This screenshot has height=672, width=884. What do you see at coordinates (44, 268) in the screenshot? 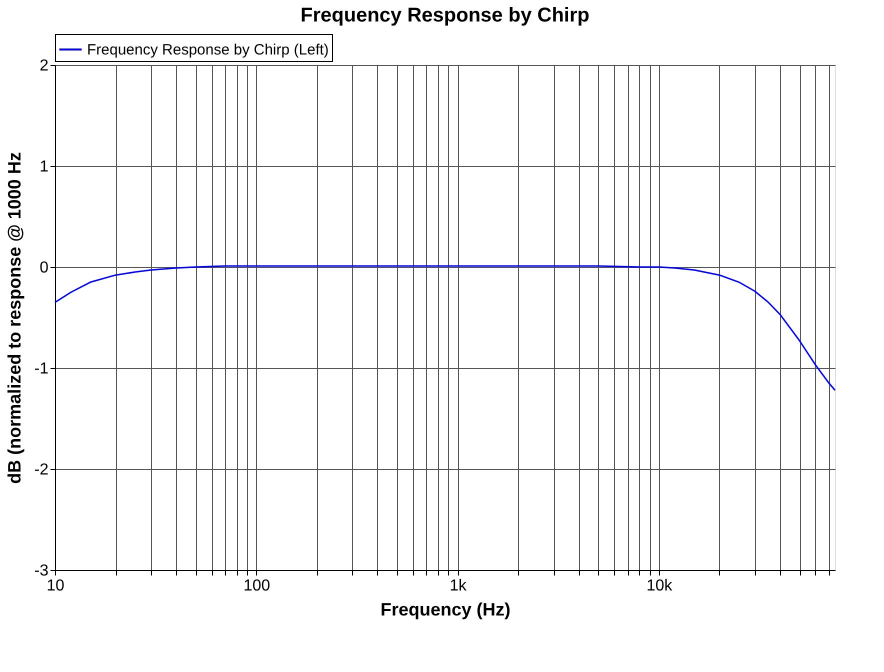
I see `y-tick-label: 0` at bounding box center [44, 268].